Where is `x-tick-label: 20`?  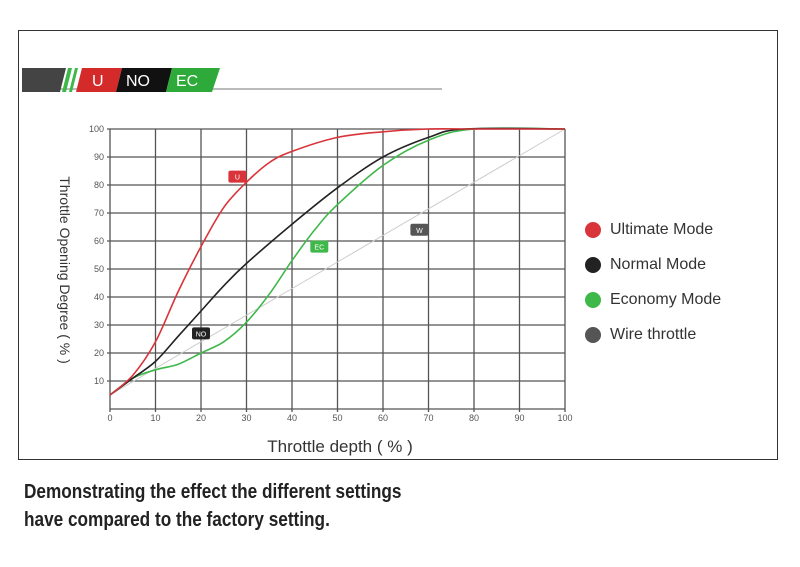 x-tick-label: 20 is located at coordinates (201, 418).